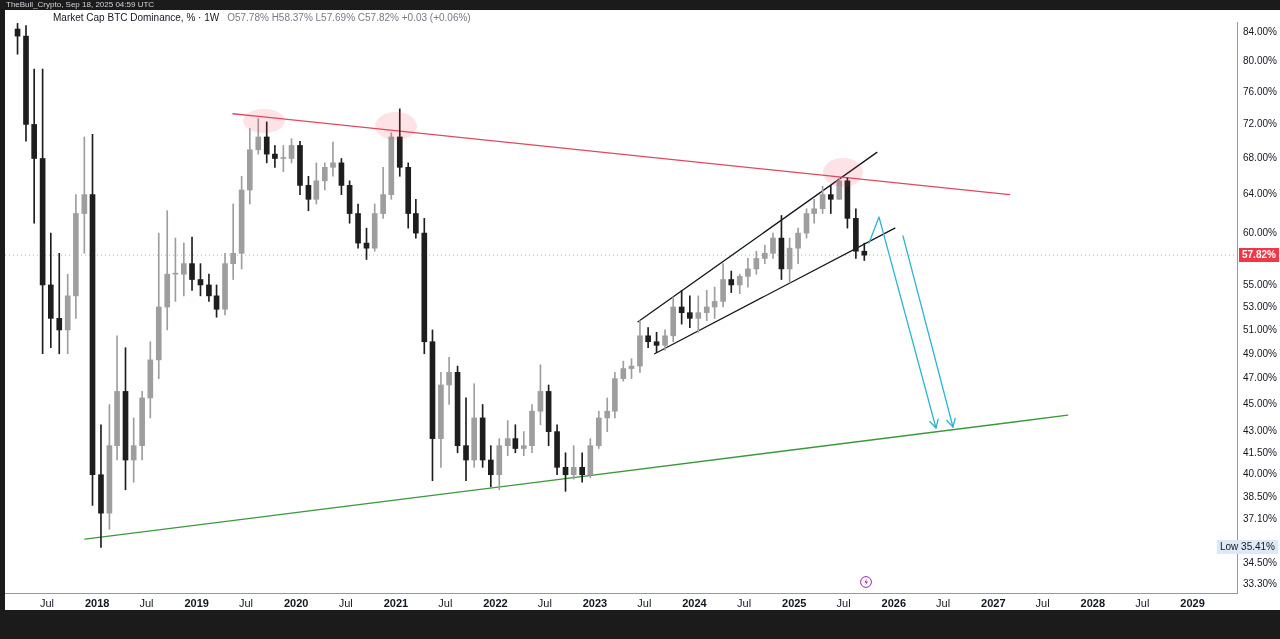 The image size is (1280, 639). Describe the element at coordinates (1259, 255) in the screenshot. I see `ref-line-label: 57.82%` at that location.